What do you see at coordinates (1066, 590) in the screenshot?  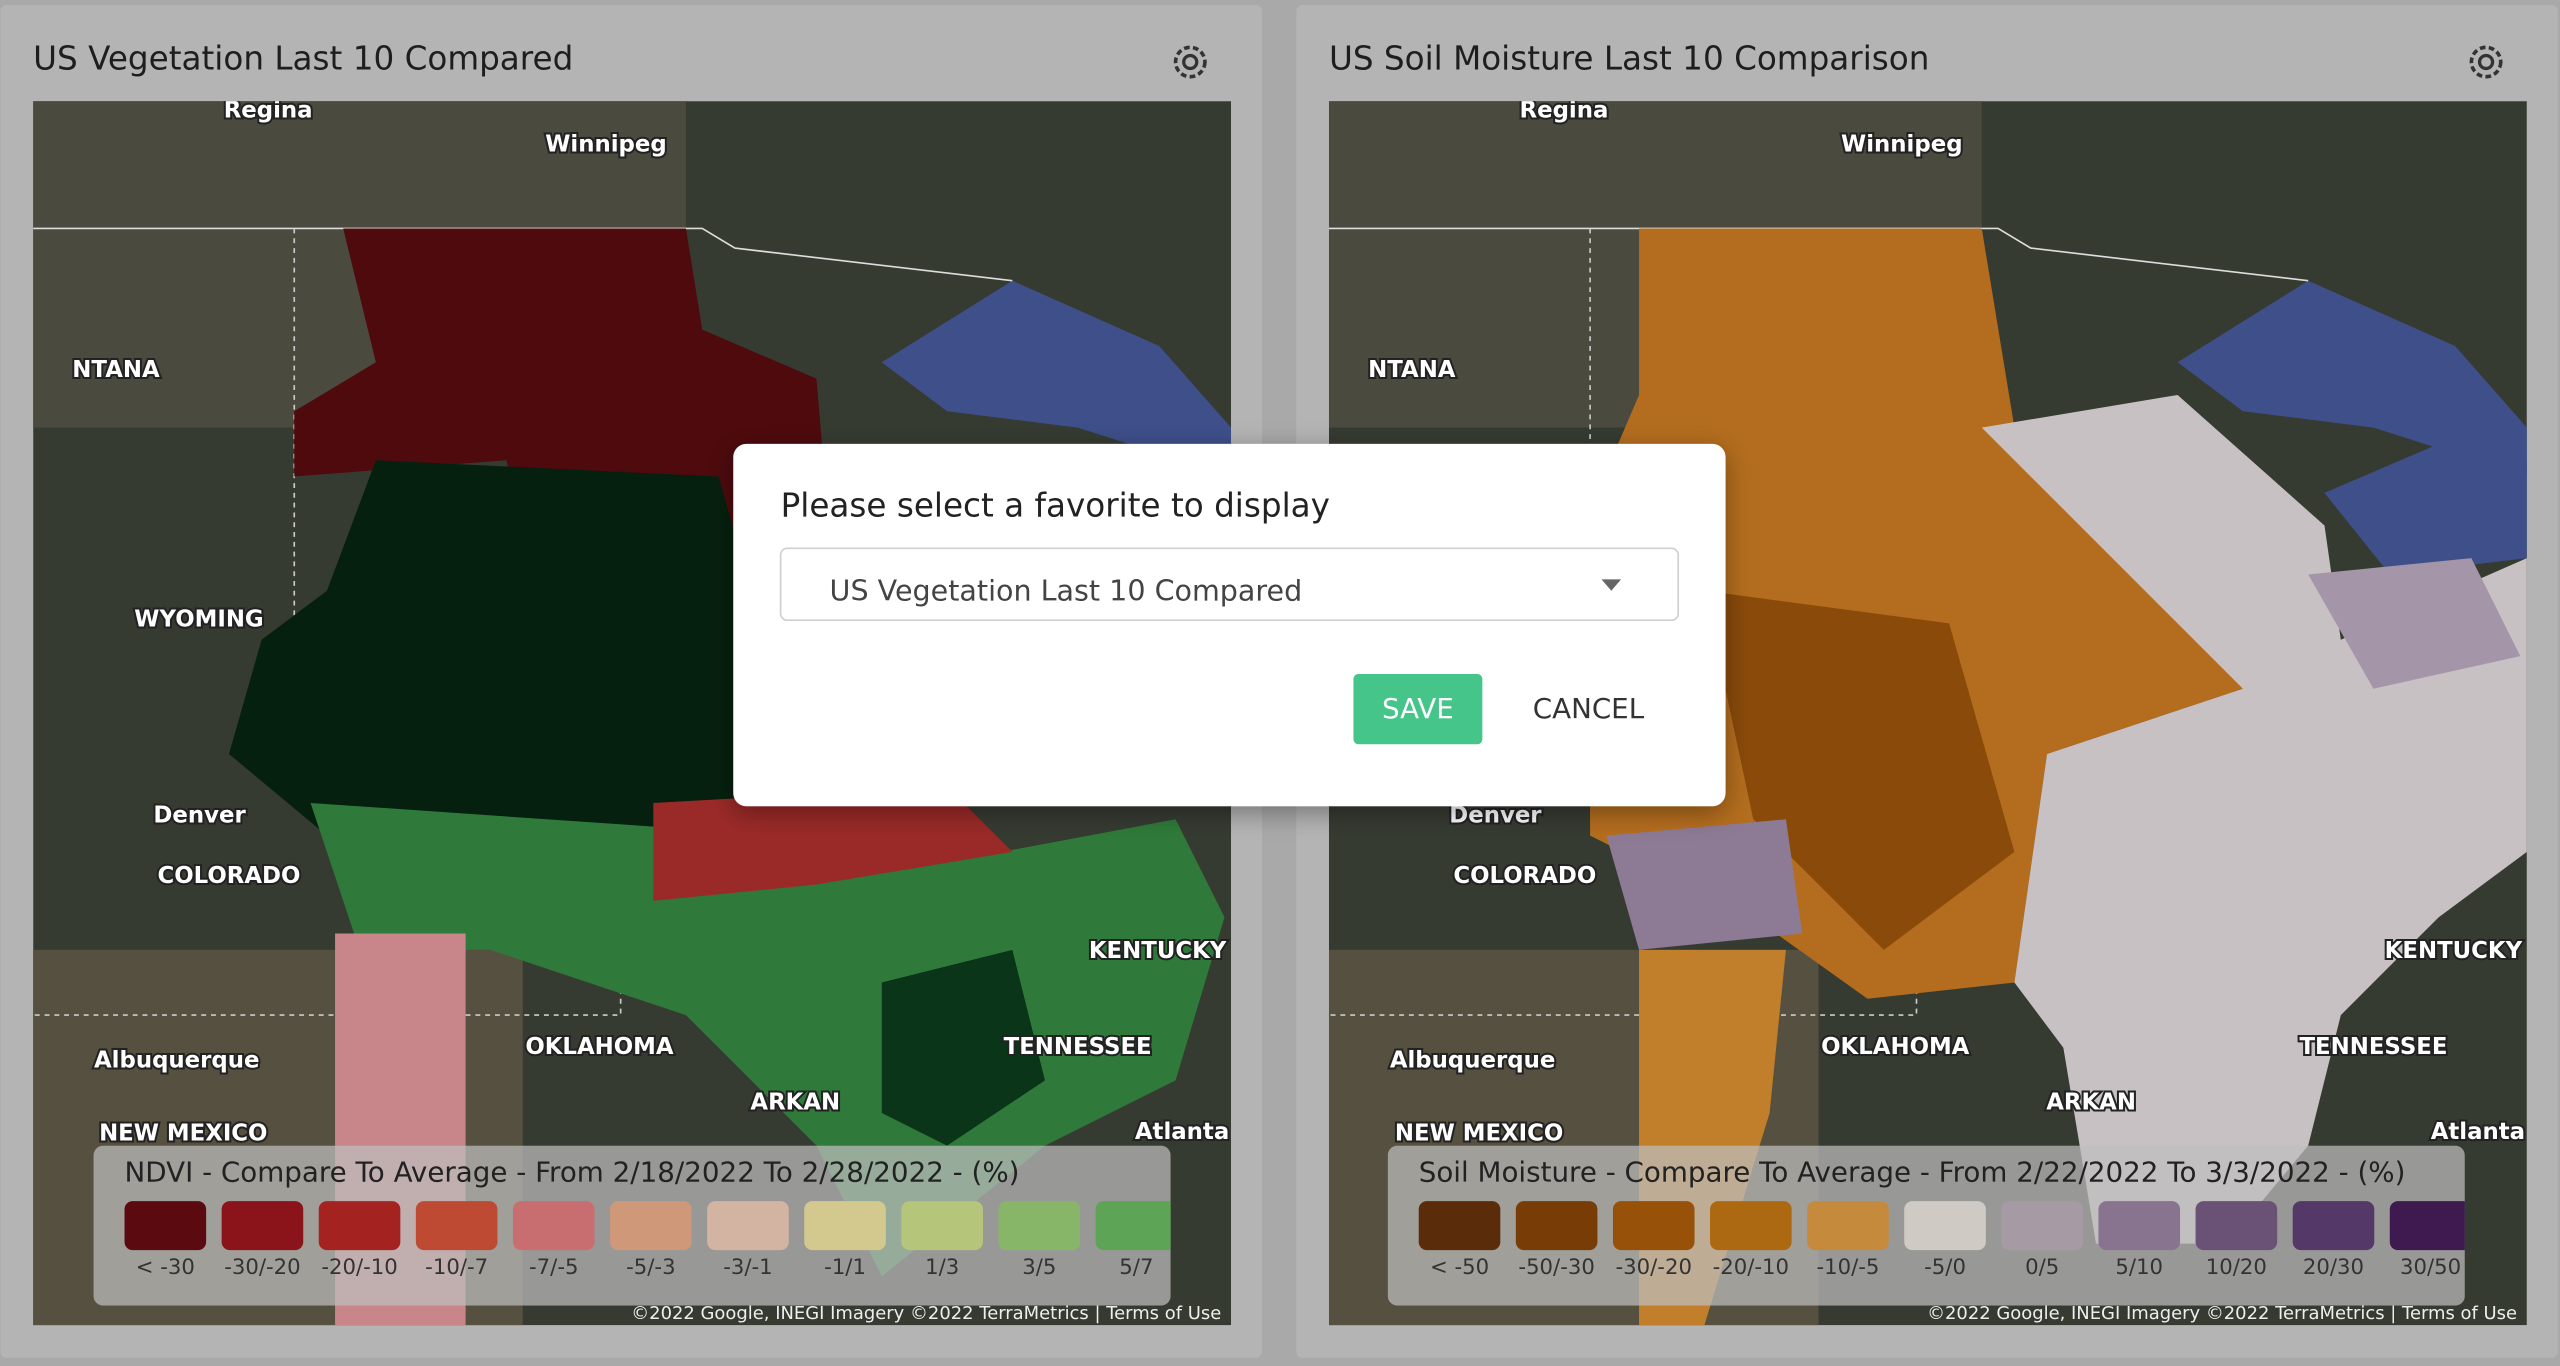 I see `select-value: US Vegetation Last 10 Compared` at bounding box center [1066, 590].